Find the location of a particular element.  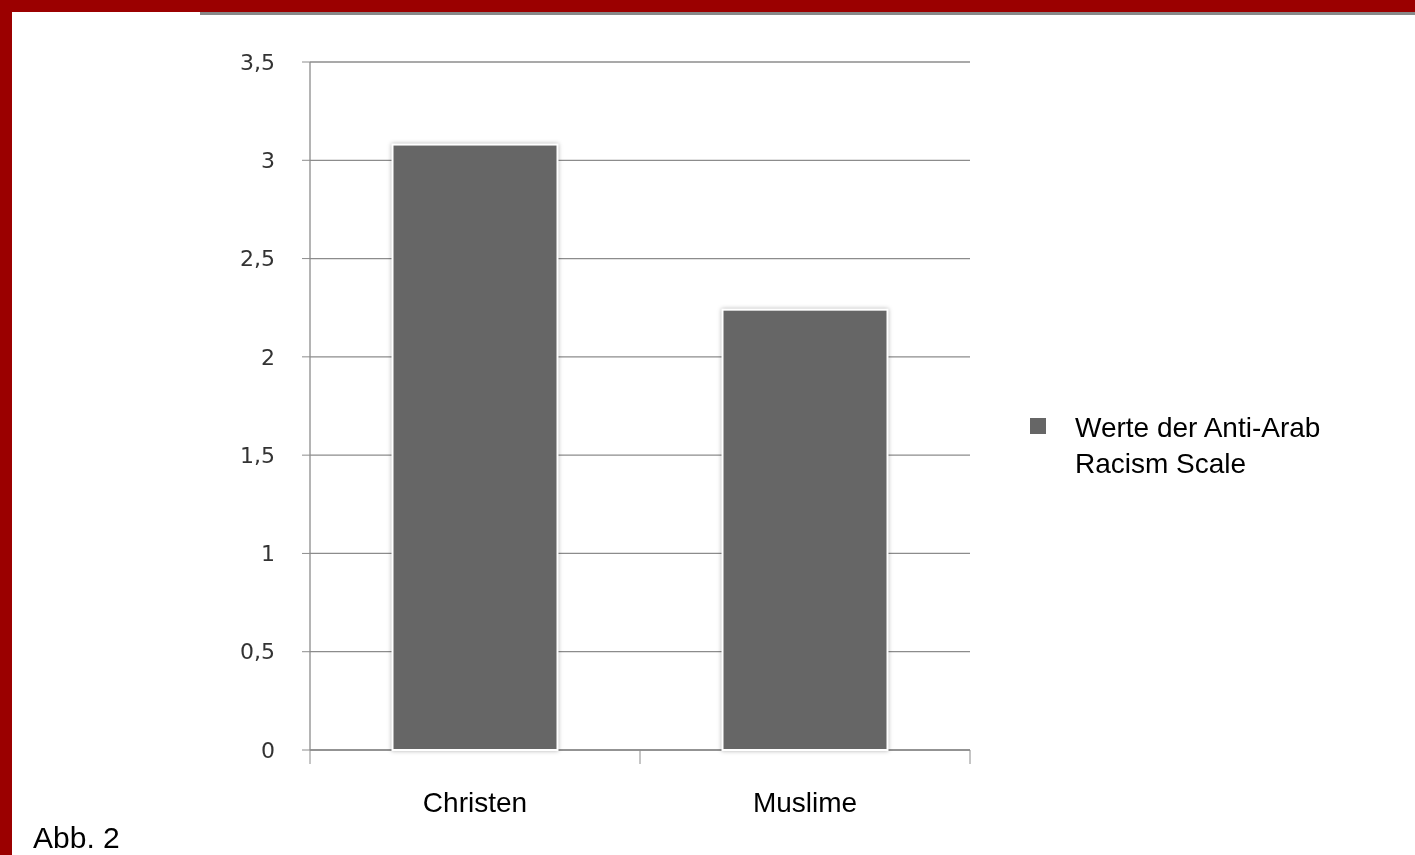

caption: Abb. 2 is located at coordinates (76, 837).